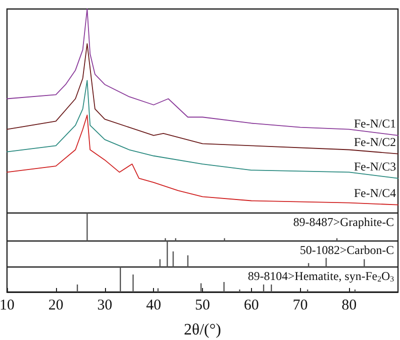 The width and height of the screenshot is (400, 340). I want to click on x-tick-label: 10, so click(7, 306).